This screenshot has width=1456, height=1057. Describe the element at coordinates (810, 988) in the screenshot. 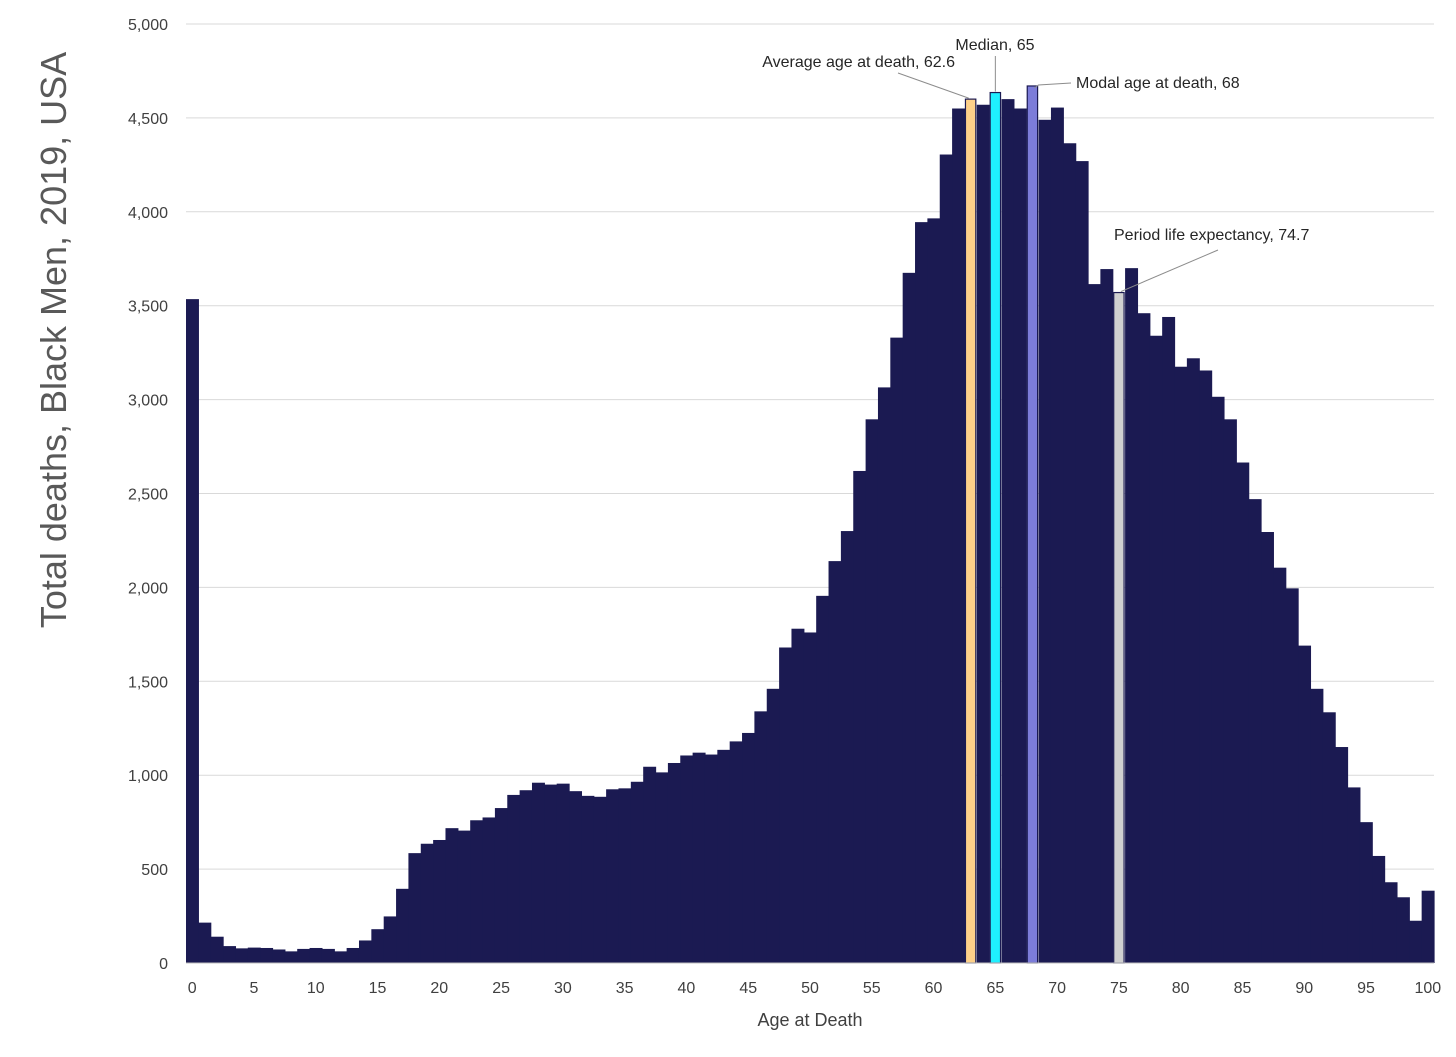

I see `x-tick-label: 50` at that location.